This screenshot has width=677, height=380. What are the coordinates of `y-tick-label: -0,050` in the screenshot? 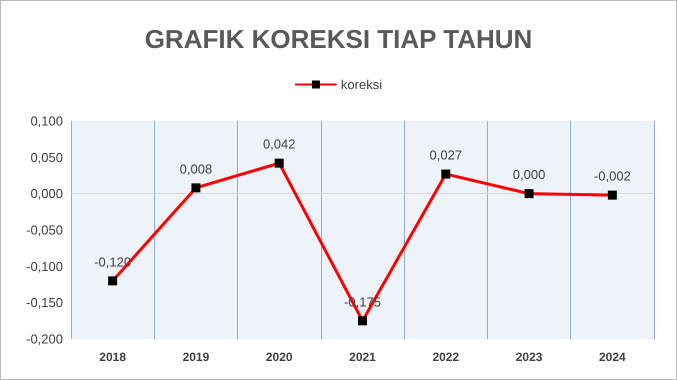 It's located at (44, 230).